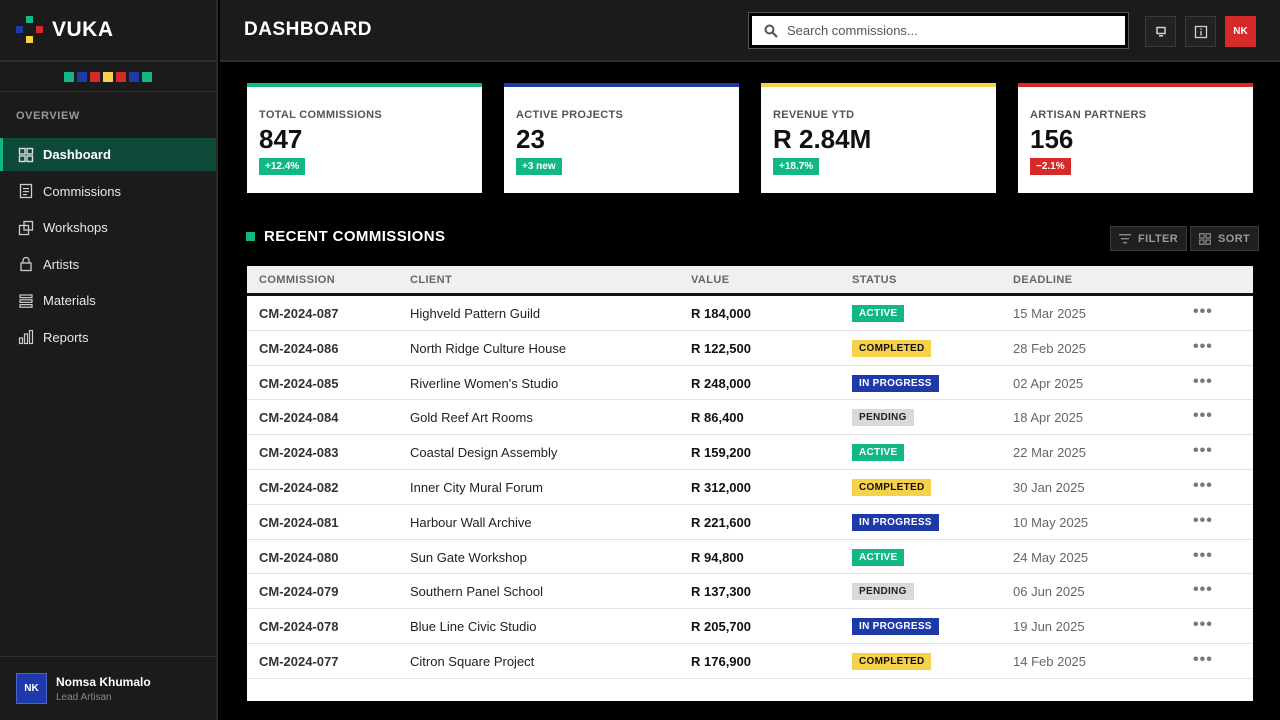  I want to click on sidebar-item-reports: Reports, so click(108, 337).